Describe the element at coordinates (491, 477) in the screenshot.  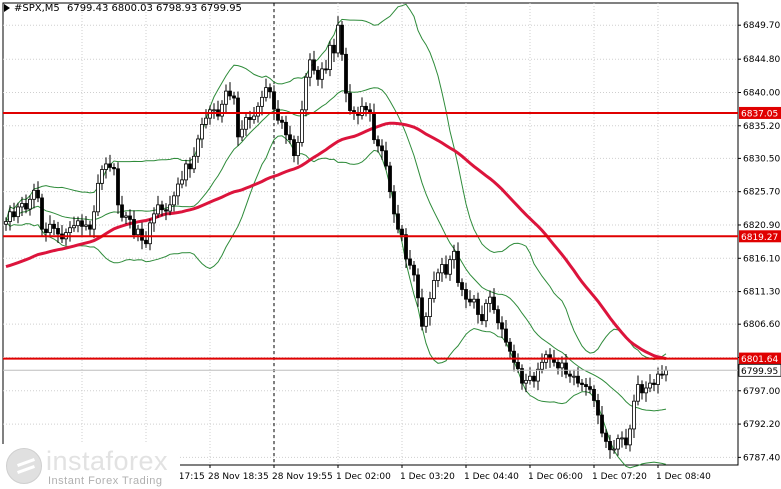
I see `x-tick-label: 1 Dec 04:40` at that location.